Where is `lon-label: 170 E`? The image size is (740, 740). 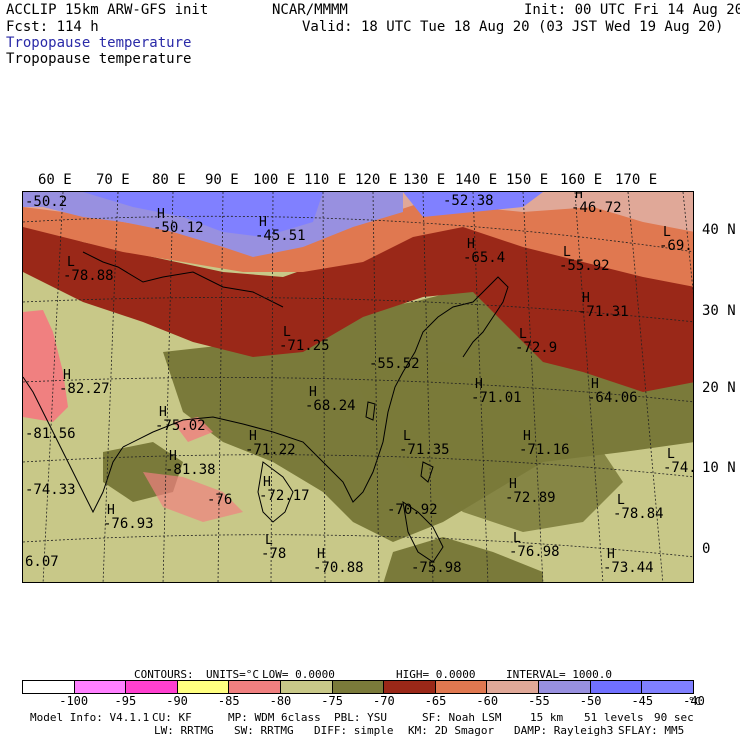 lon-label: 170 E is located at coordinates (636, 180).